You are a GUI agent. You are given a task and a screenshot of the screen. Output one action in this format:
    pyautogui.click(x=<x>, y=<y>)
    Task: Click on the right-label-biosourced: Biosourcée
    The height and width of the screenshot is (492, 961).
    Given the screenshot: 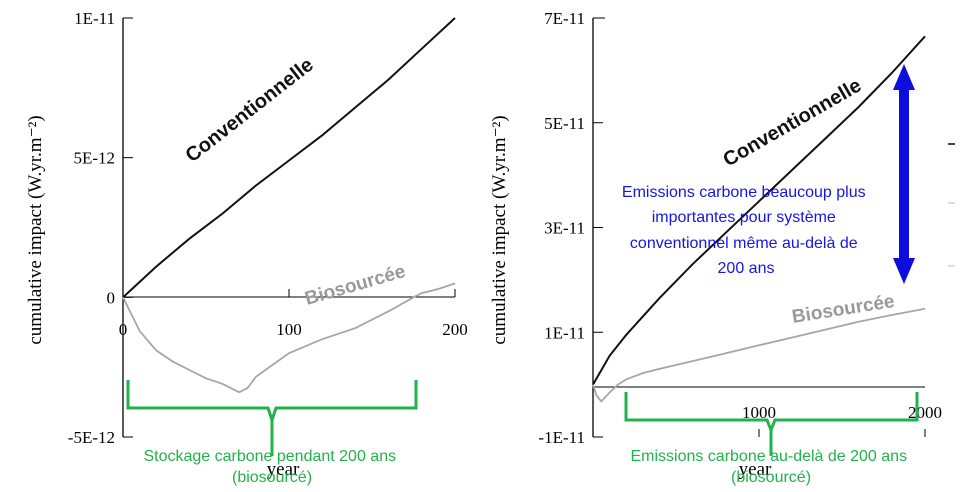 What is the action you would take?
    pyautogui.click(x=842, y=309)
    